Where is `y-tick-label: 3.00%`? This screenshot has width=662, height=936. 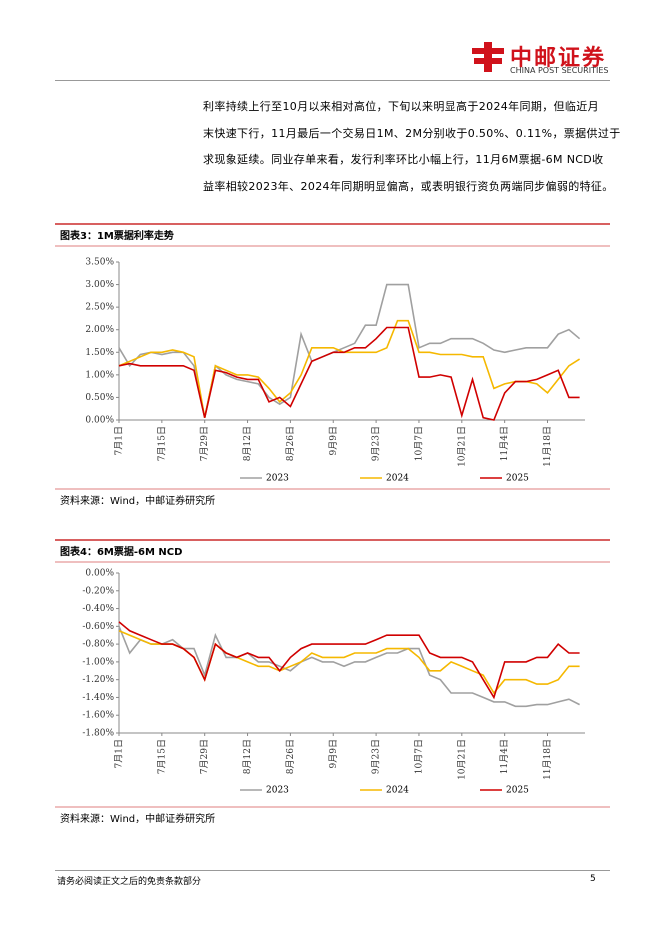 y-tick-label: 3.00% is located at coordinates (99, 285).